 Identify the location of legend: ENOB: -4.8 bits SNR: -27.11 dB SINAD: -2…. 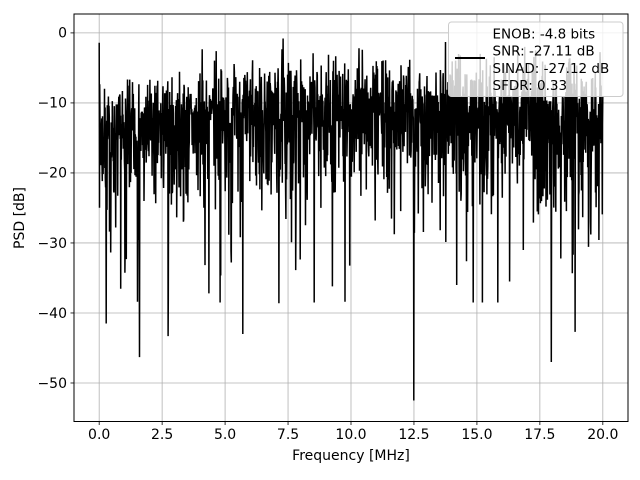
(536, 59).